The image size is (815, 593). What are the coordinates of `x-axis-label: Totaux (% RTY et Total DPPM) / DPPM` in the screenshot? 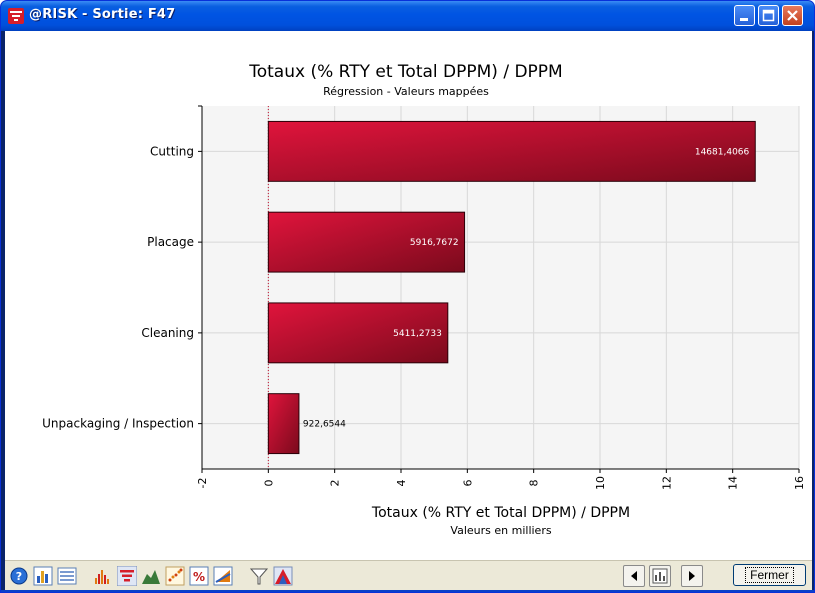 It's located at (500, 513).